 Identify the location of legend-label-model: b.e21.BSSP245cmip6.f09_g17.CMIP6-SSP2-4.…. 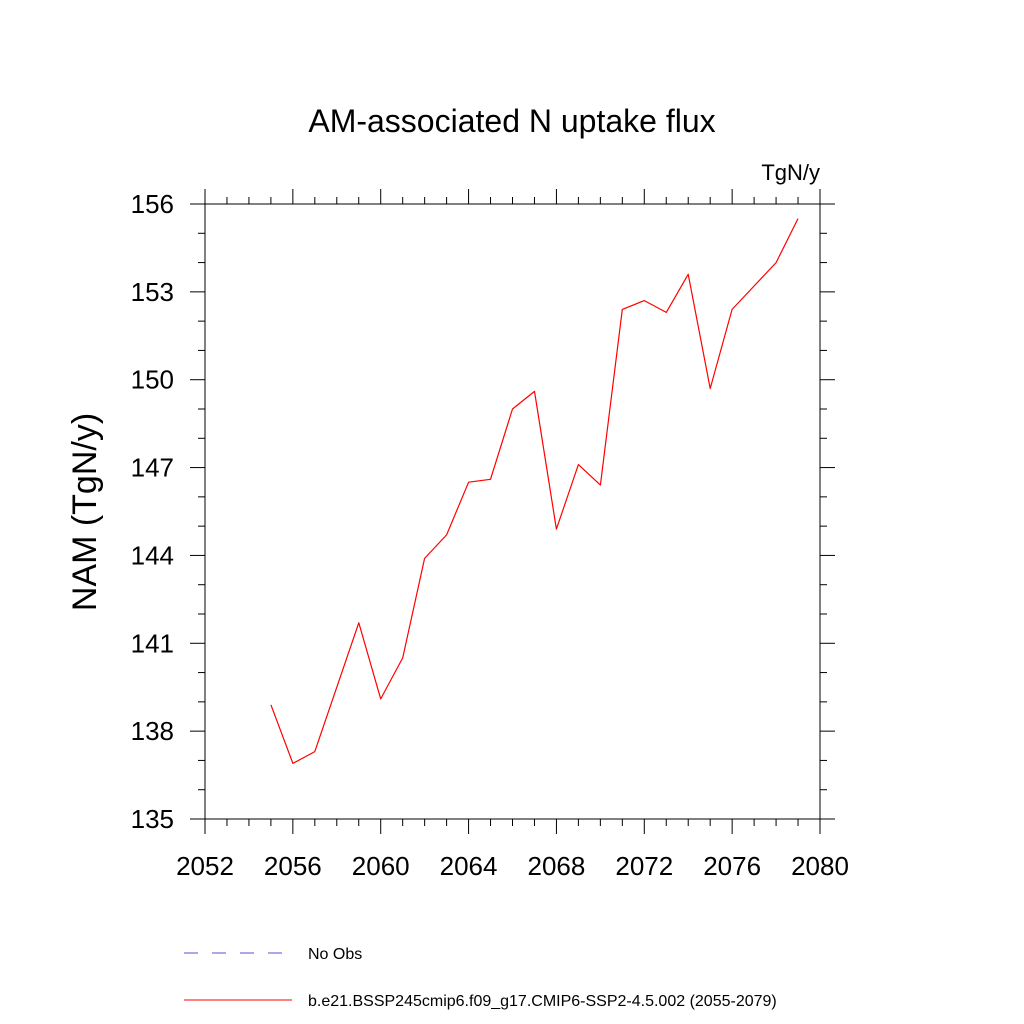
(542, 1001).